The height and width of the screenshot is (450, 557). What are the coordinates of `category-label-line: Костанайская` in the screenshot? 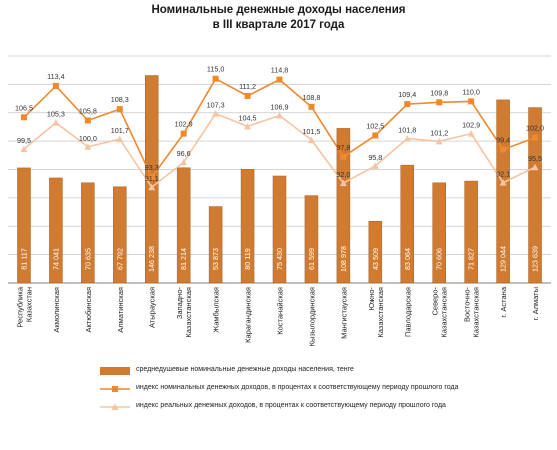 It's located at (280, 311).